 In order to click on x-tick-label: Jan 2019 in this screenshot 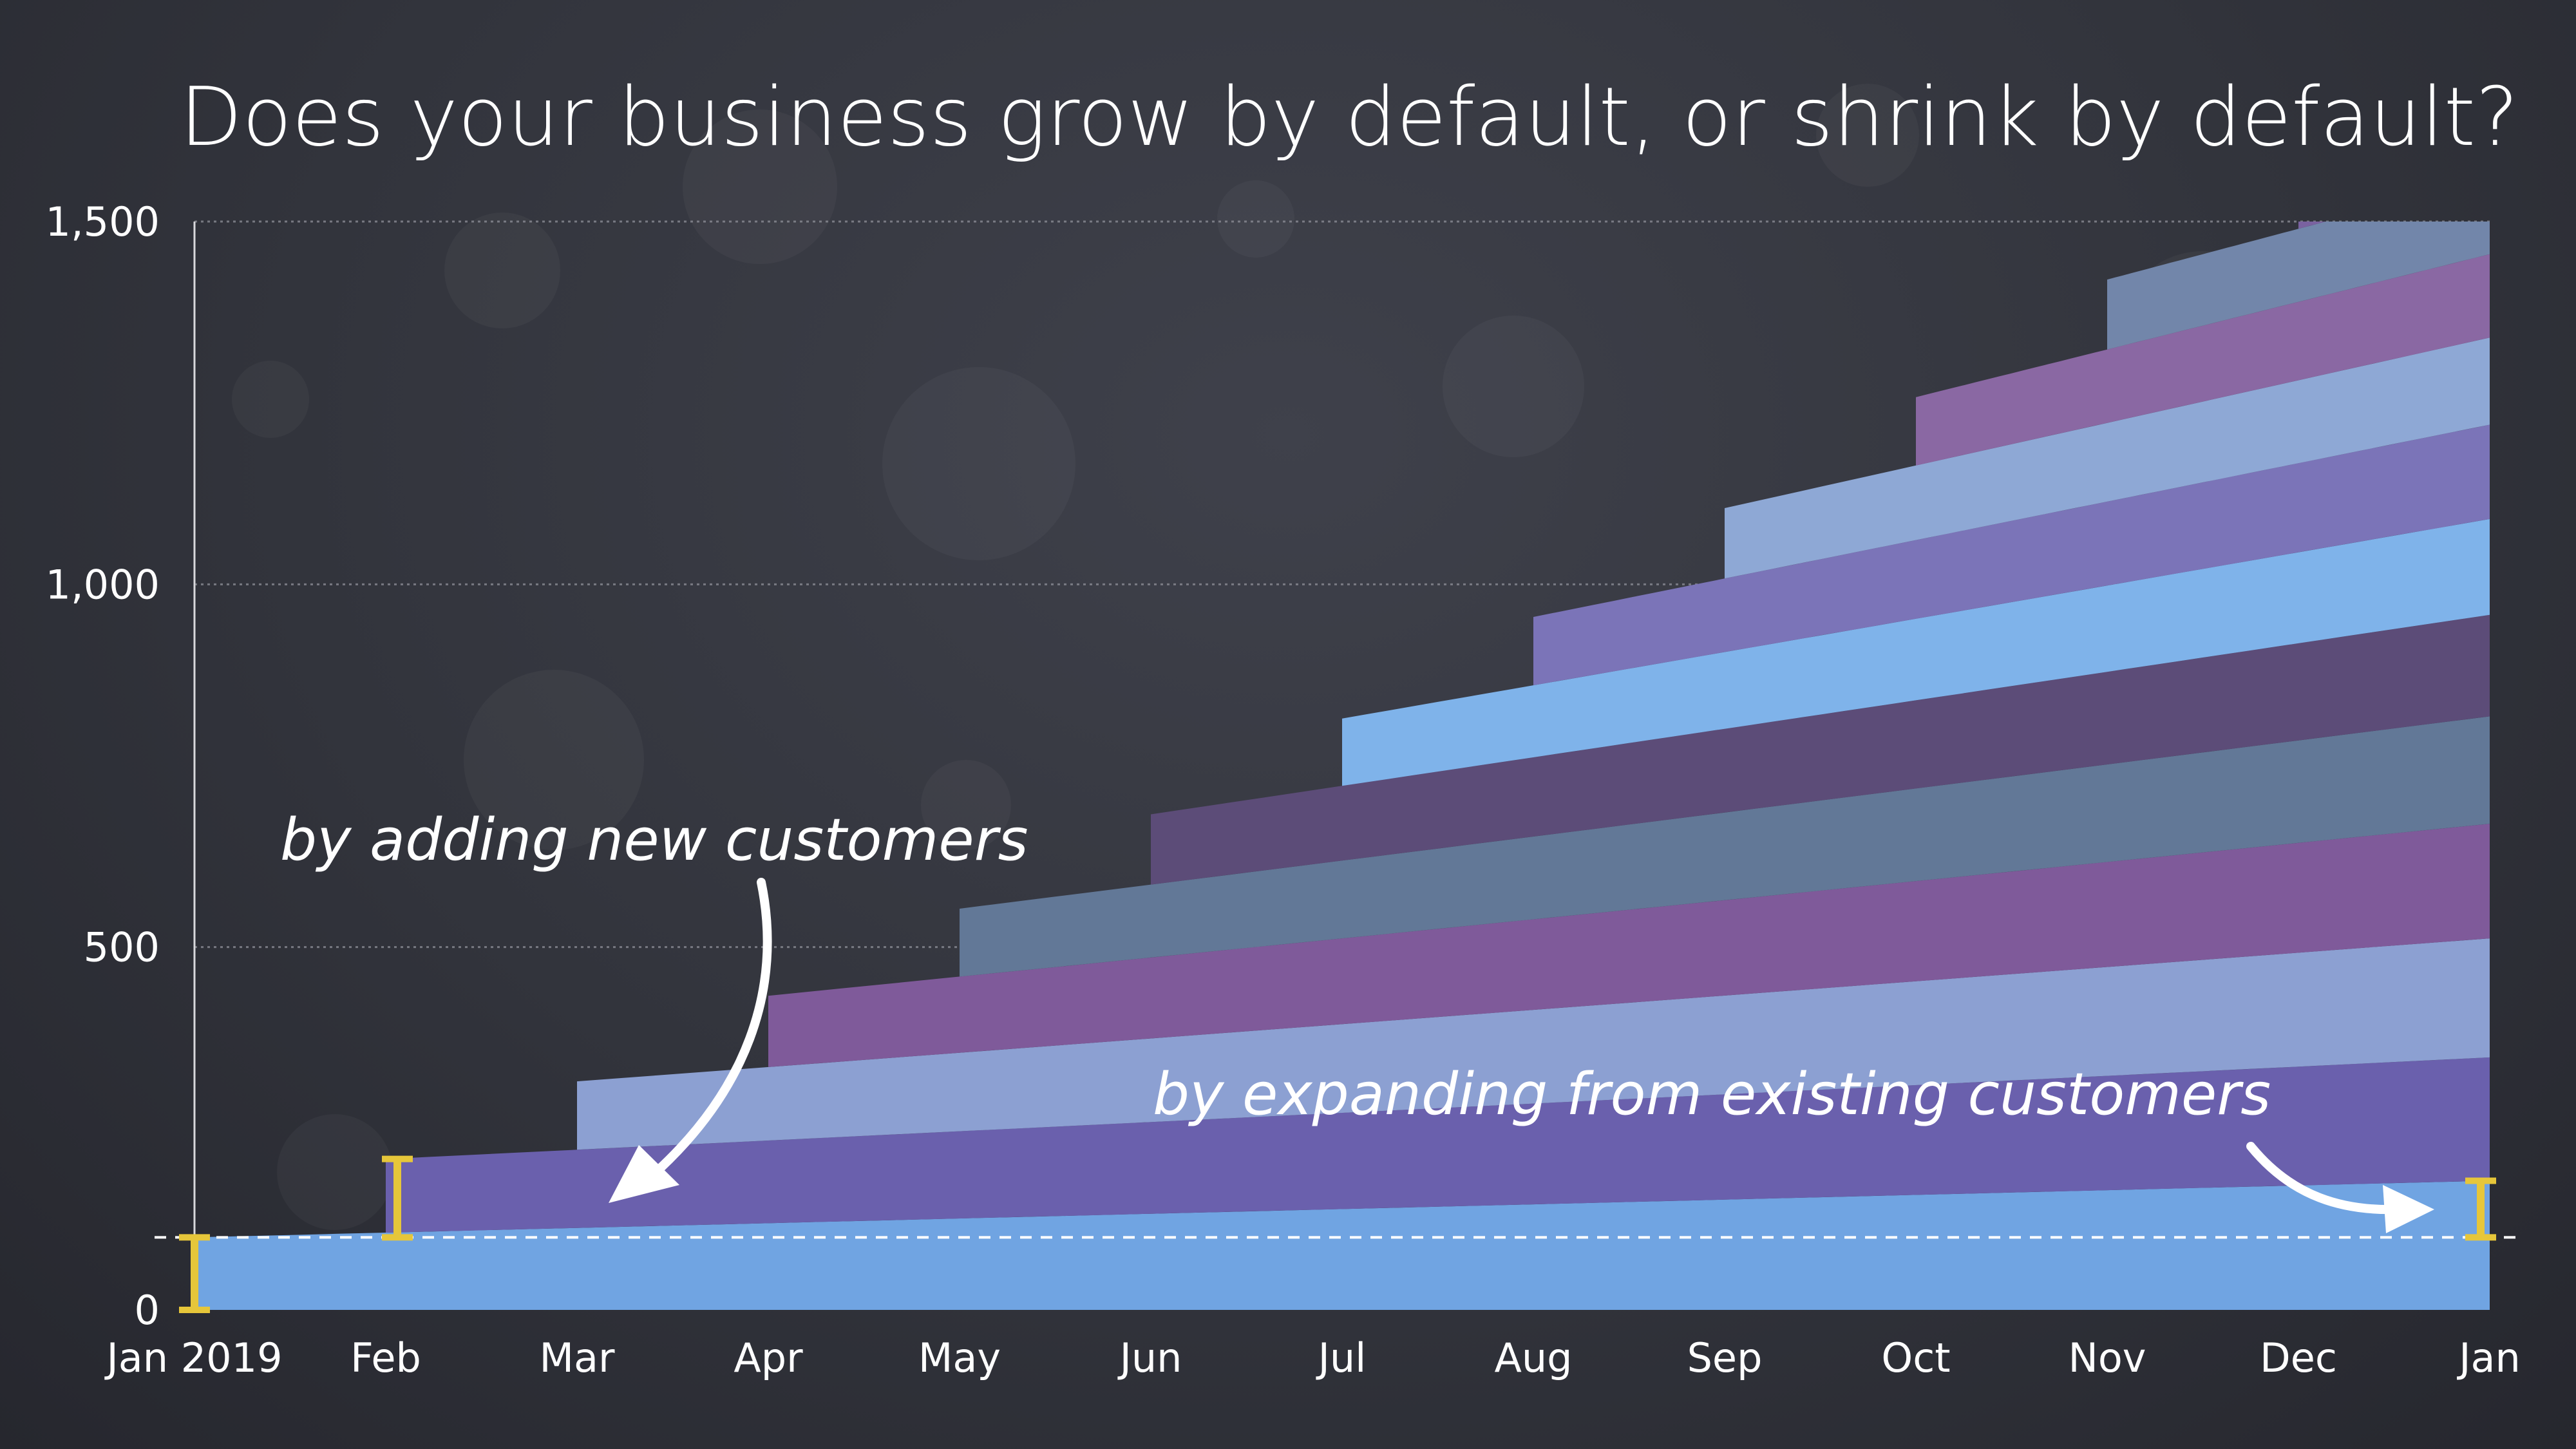, I will do `click(193, 1357)`.